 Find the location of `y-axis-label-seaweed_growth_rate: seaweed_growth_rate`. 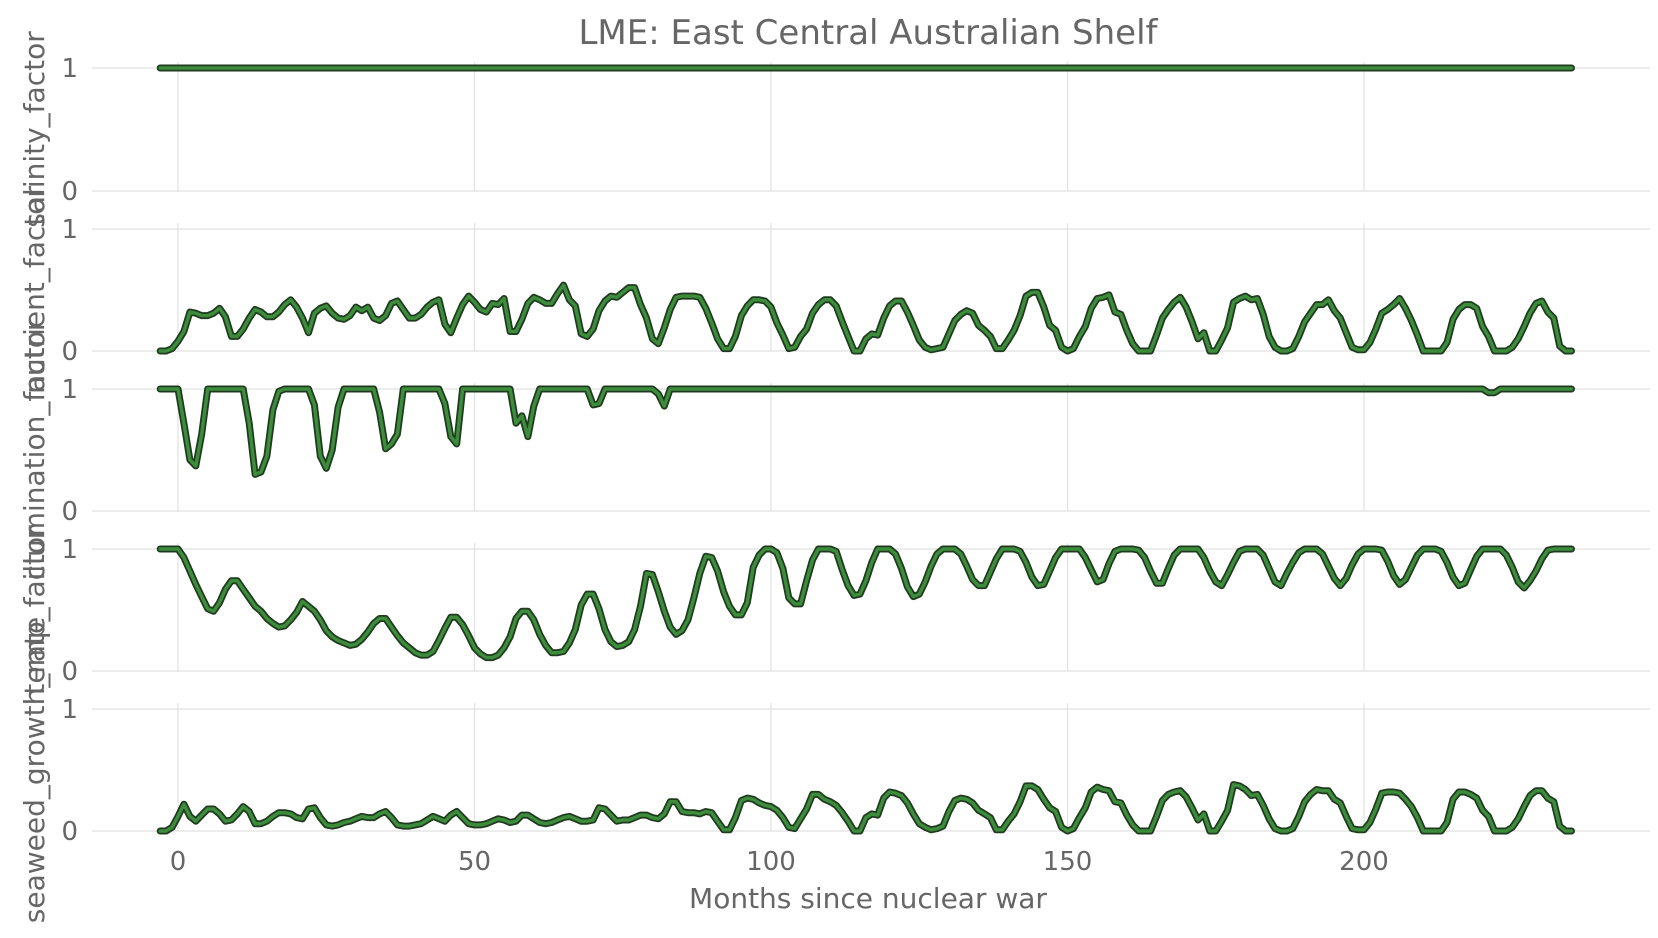

y-axis-label-seaweed_growth_rate: seaweed_growth_rate is located at coordinates (34, 770).